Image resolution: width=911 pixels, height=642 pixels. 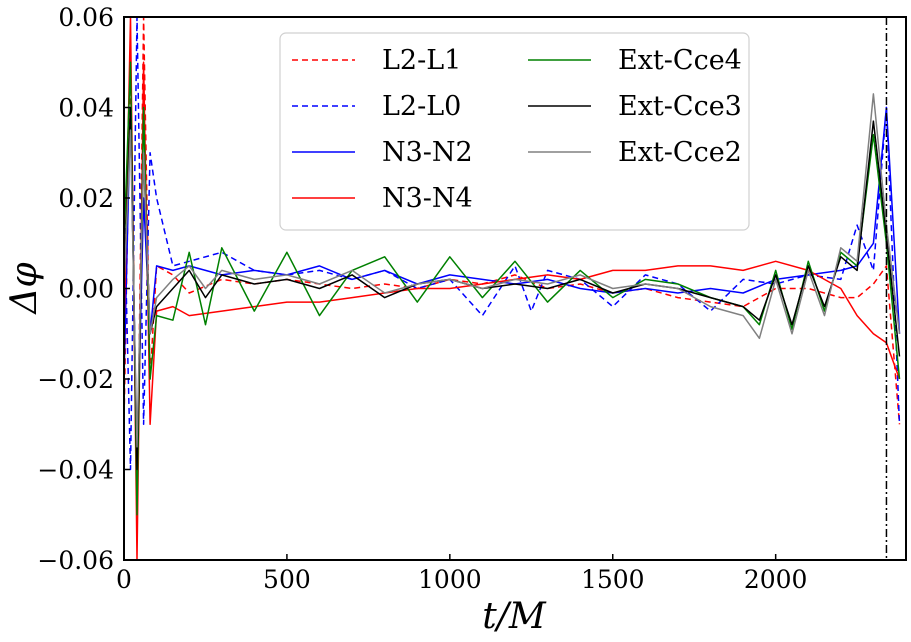 What do you see at coordinates (75, 379) in the screenshot?
I see `y-tick-label: −0.02` at bounding box center [75, 379].